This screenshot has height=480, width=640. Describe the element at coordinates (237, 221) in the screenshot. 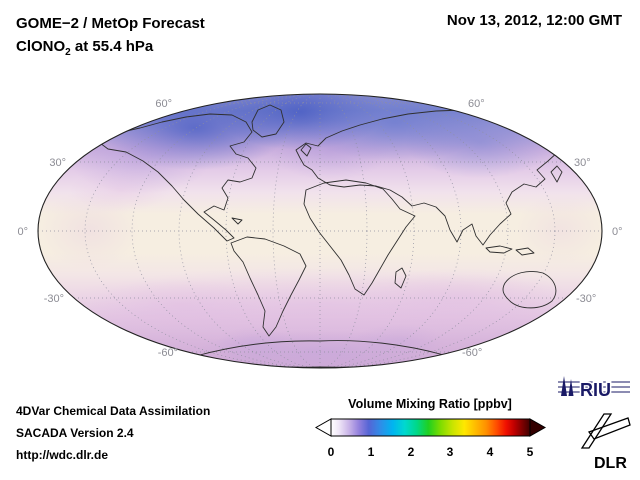

I see `coastline-caribbean` at that location.